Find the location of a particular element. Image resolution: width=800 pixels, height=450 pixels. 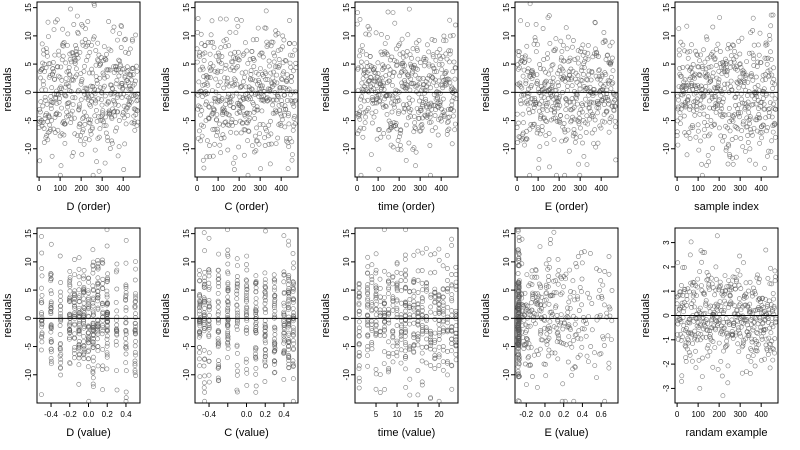

y-tick-label: -5 is located at coordinates (186, 346).